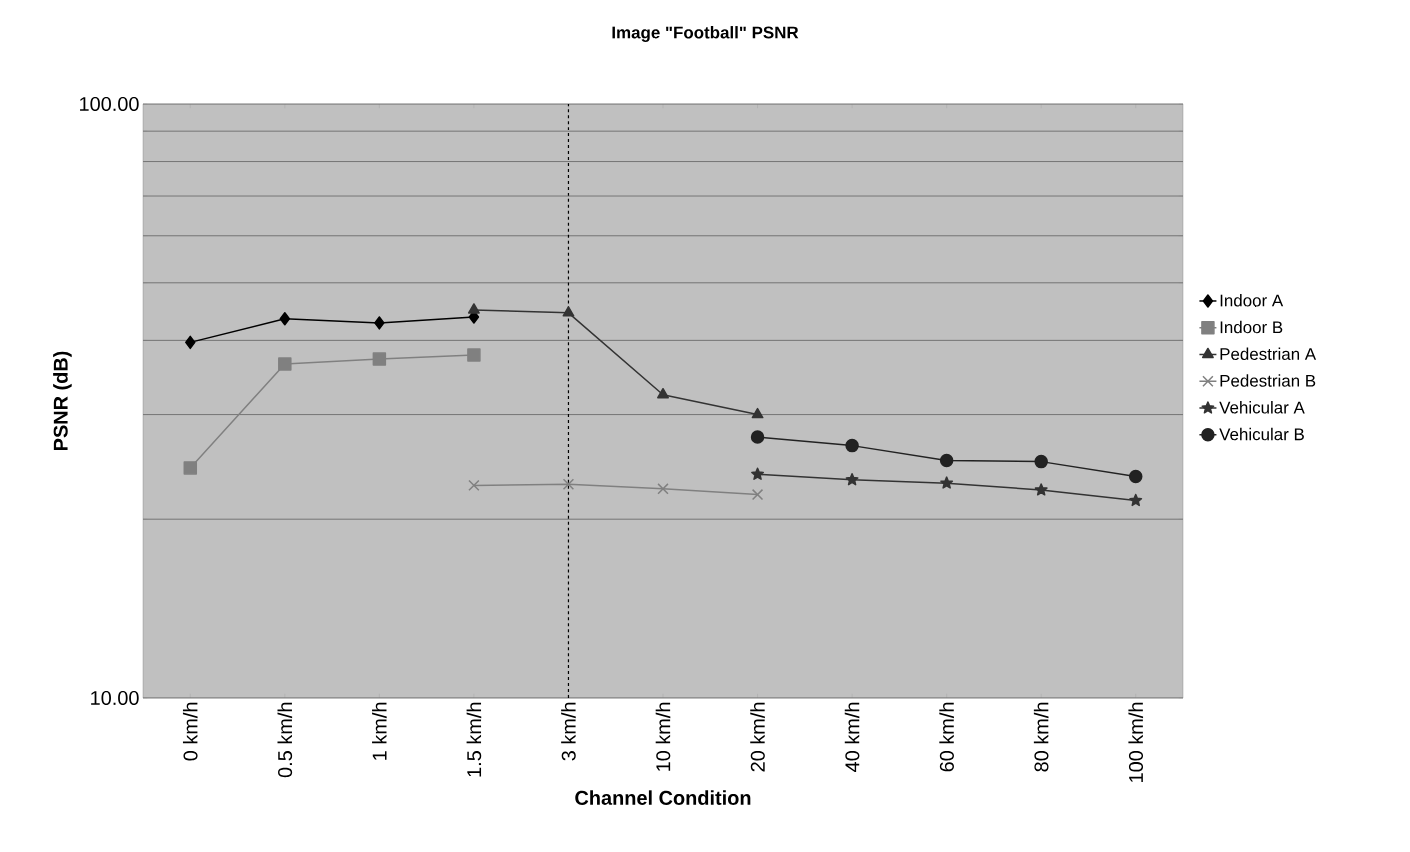 This screenshot has width=1410, height=852. I want to click on x-tick-label: 80 km/h, so click(1041, 737).